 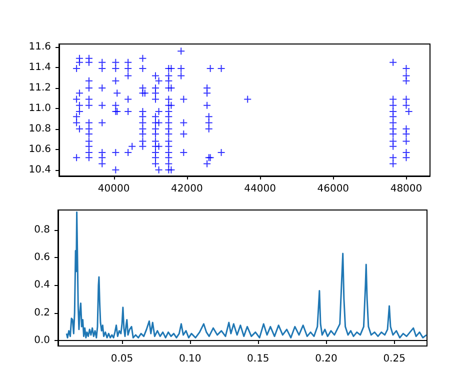 I want to click on y-tick-label: 0.2, so click(x=42, y=312).